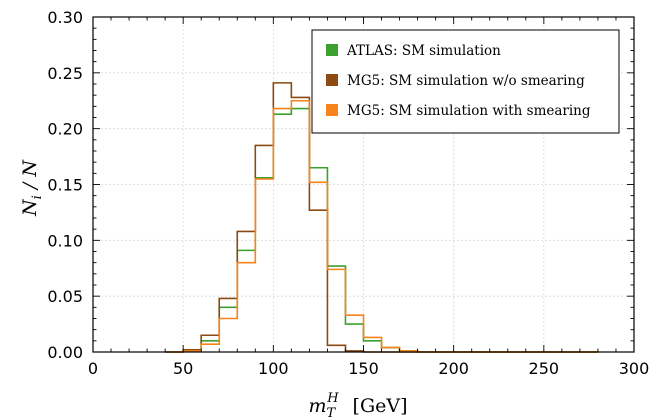 This screenshot has width=663, height=420. Describe the element at coordinates (544, 368) in the screenshot. I see `x-tick-label: 250` at that location.